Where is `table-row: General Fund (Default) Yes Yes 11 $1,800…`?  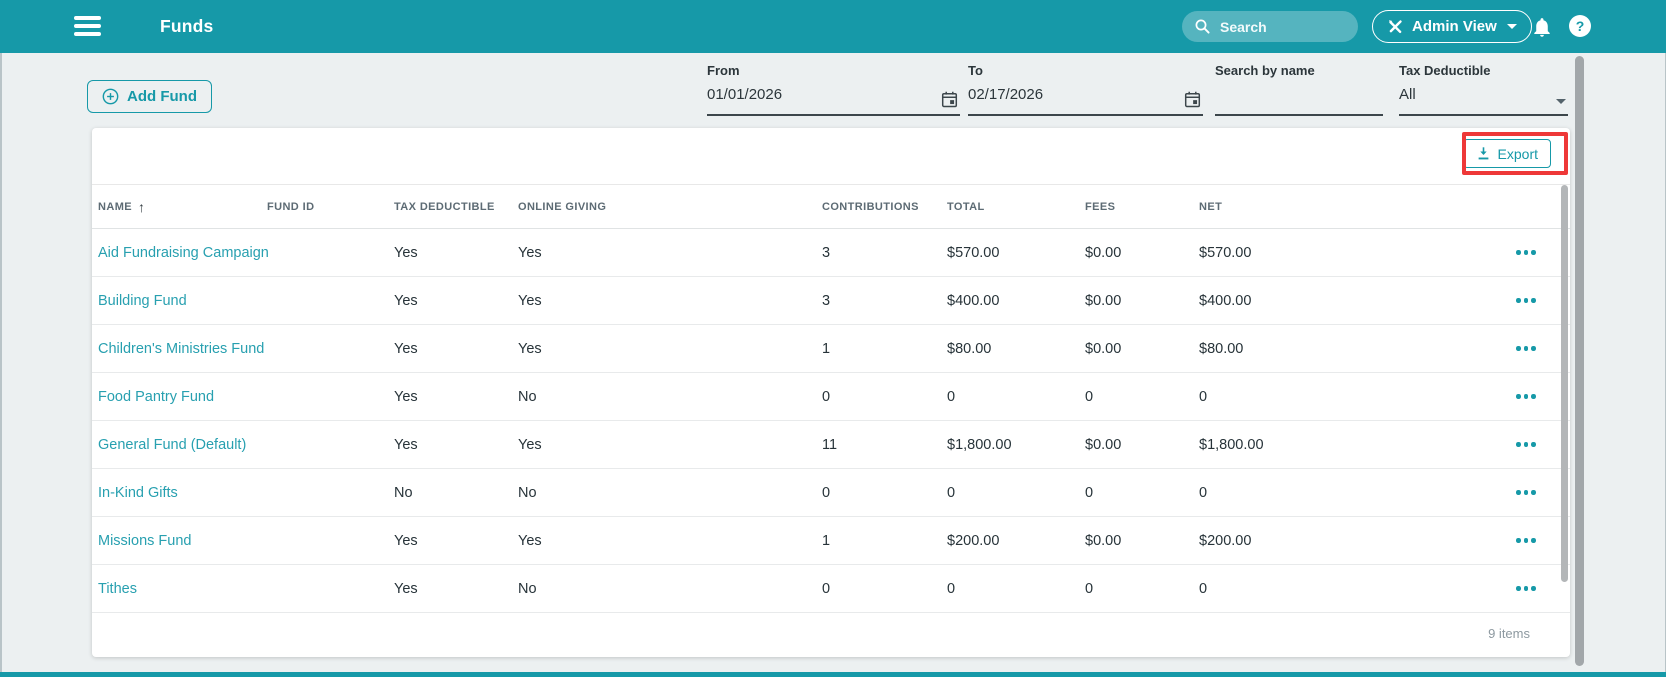
table-row: General Fund (Default) Yes Yes 11 $1,800… is located at coordinates (831, 445).